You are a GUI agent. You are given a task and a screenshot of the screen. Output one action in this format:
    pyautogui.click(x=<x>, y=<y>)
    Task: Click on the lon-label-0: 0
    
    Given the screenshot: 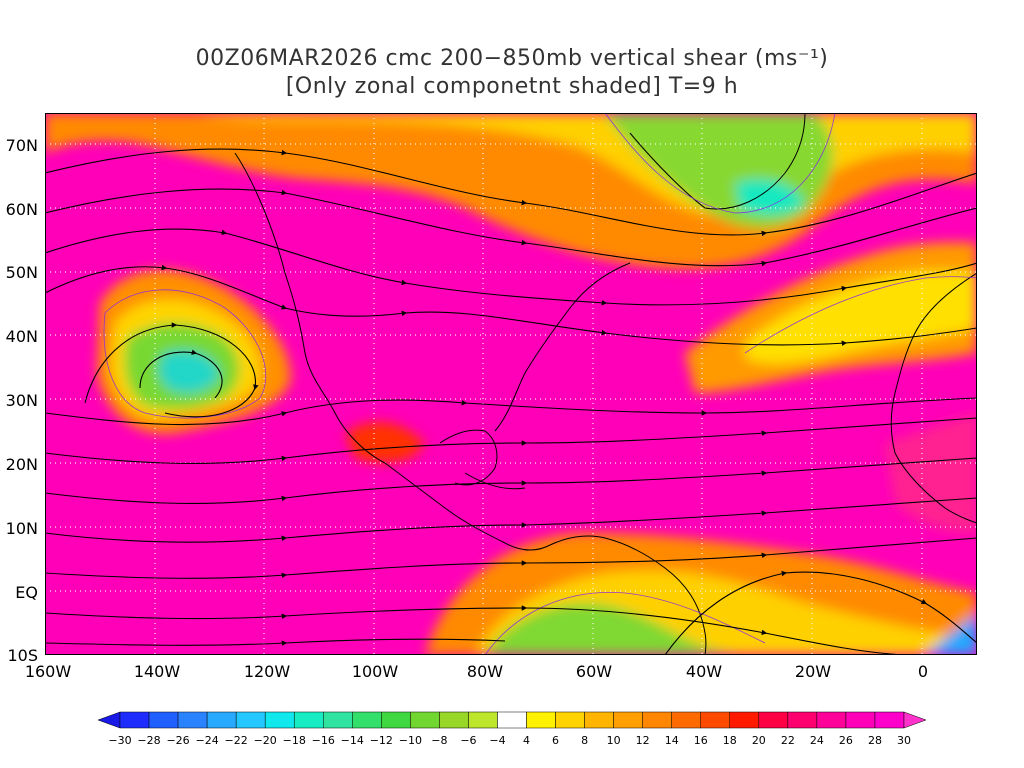 What is the action you would take?
    pyautogui.click(x=923, y=671)
    